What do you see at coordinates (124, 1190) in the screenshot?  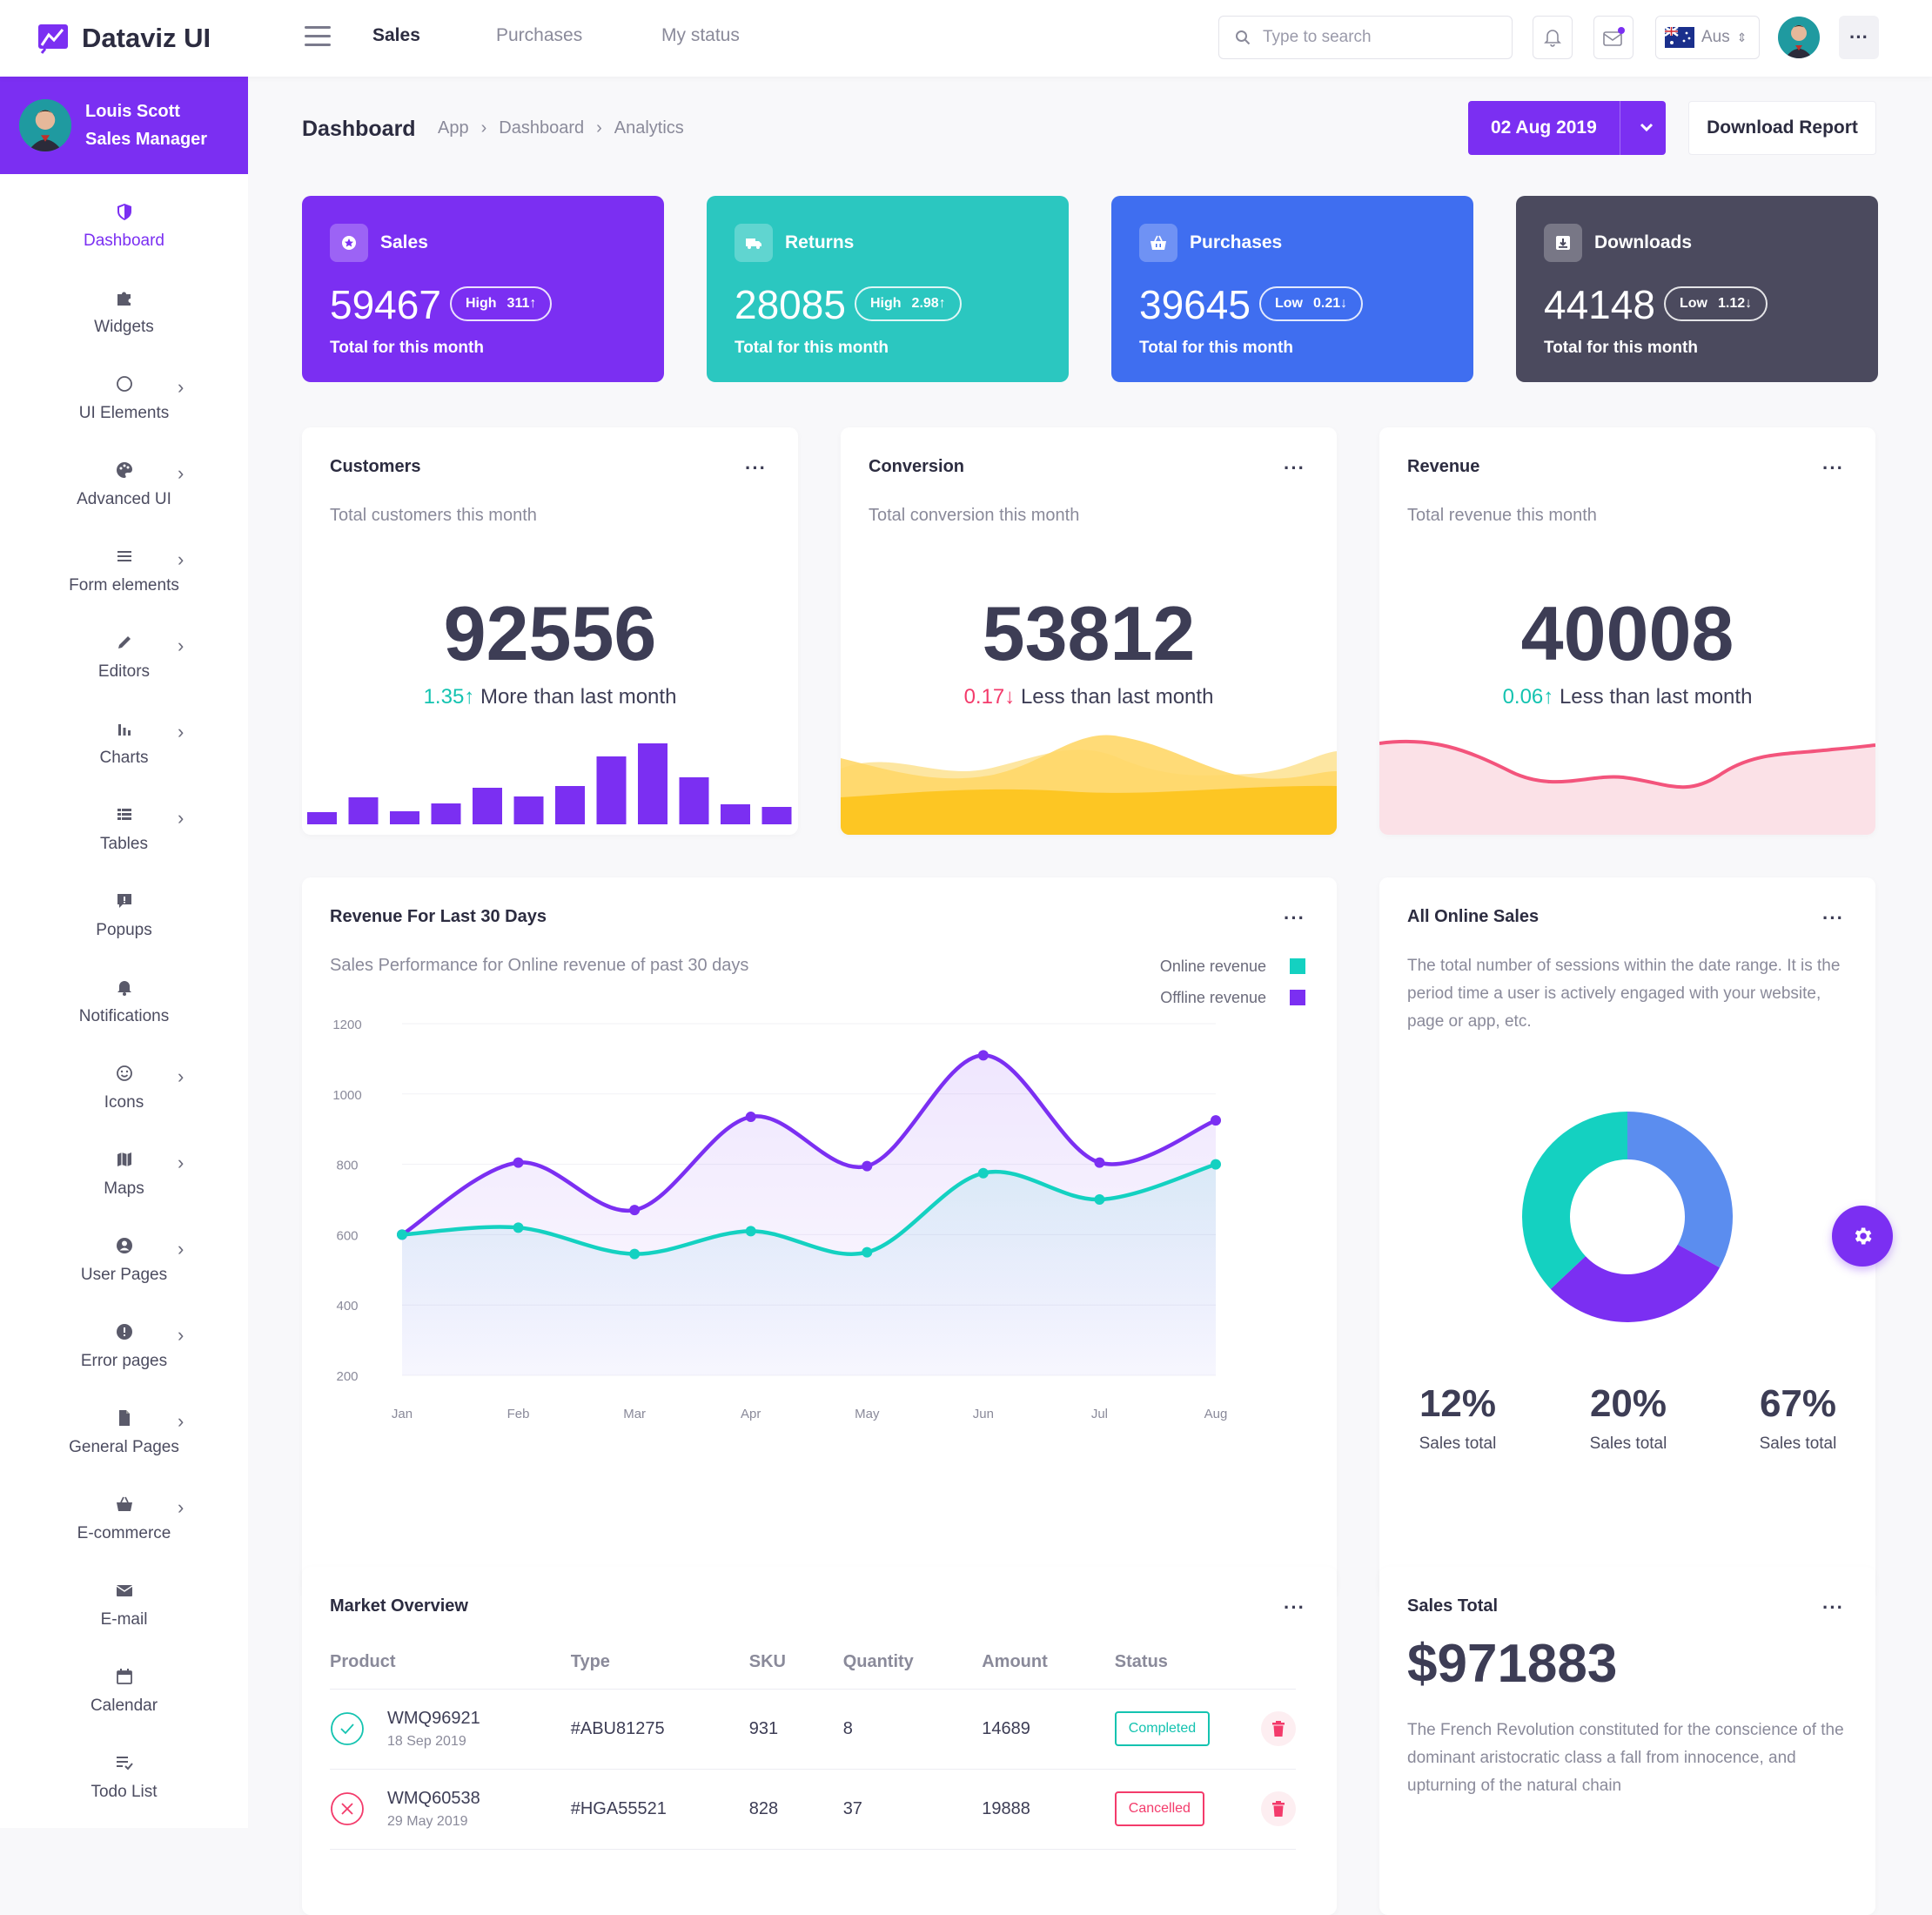 I see `sidebar-item-maps: Maps ›` at bounding box center [124, 1190].